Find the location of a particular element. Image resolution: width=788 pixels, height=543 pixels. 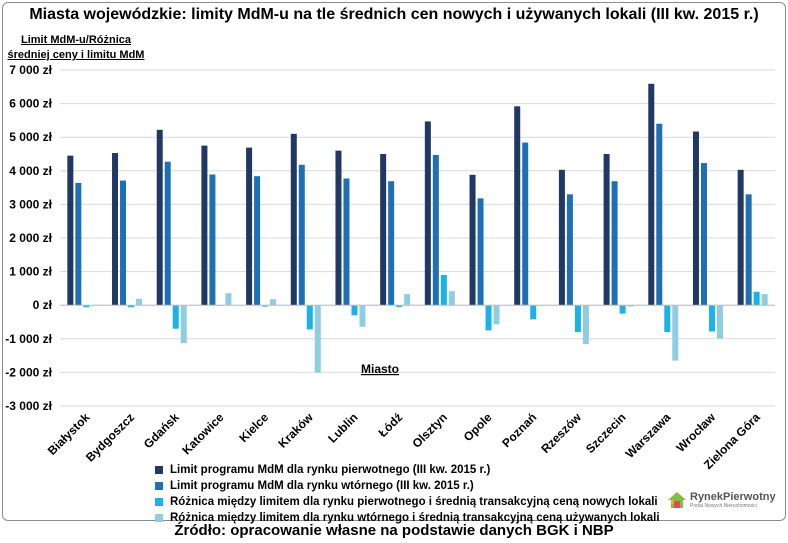

bar-1-rzeszów is located at coordinates (561, 237).